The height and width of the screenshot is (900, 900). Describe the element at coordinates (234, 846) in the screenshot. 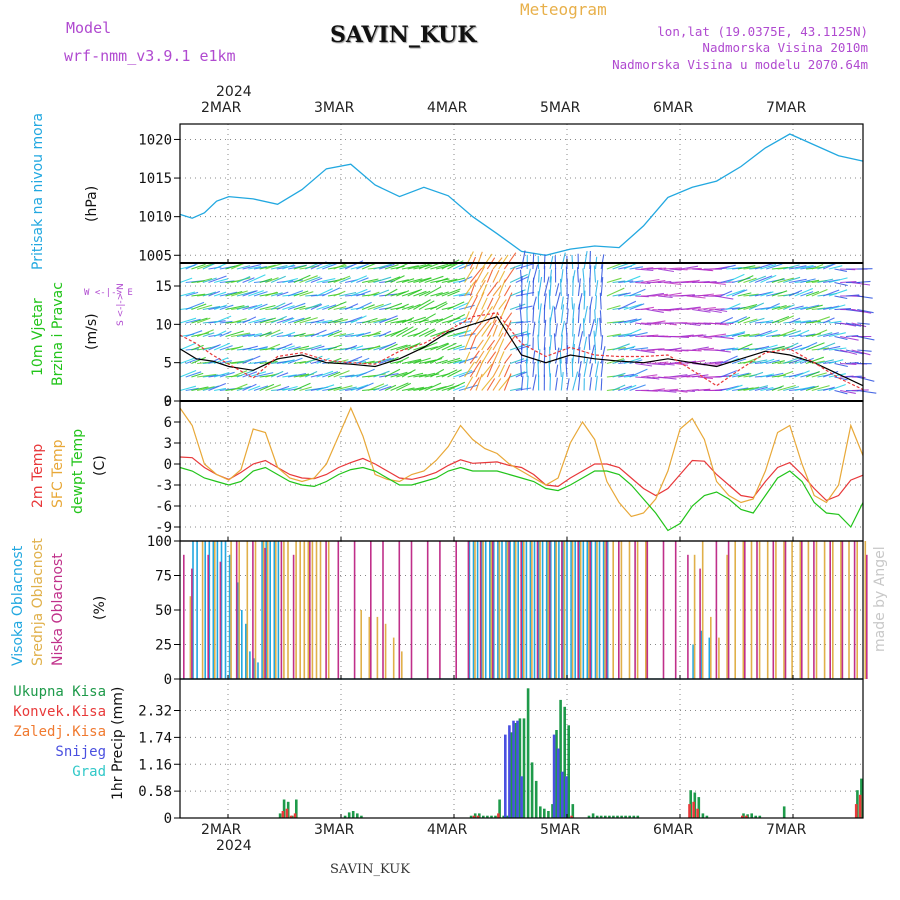

I see `bottom-year: 2024` at that location.